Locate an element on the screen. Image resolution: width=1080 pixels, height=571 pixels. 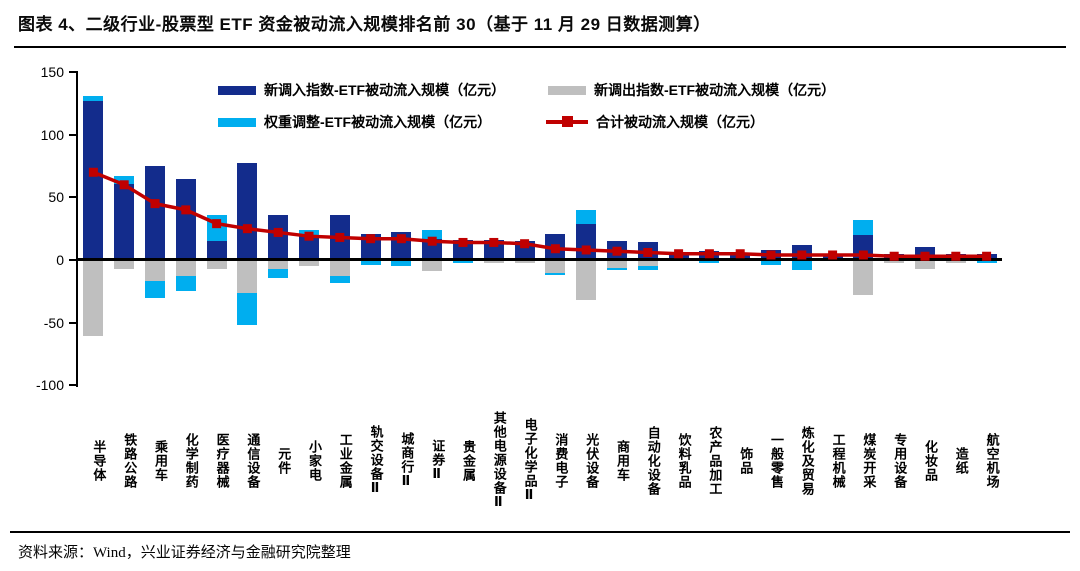
legend-line-marker-icon is located at coordinates (567, 121).